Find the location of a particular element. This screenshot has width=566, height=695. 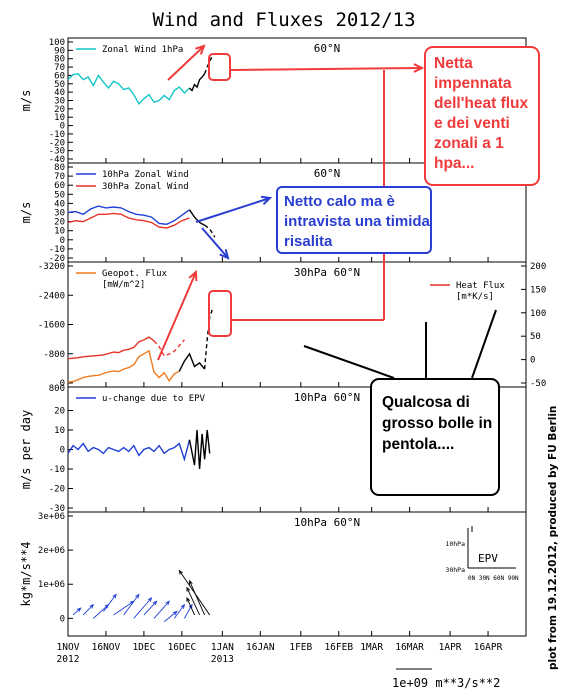

inset-ylabel: 30hPa is located at coordinates (455, 570).